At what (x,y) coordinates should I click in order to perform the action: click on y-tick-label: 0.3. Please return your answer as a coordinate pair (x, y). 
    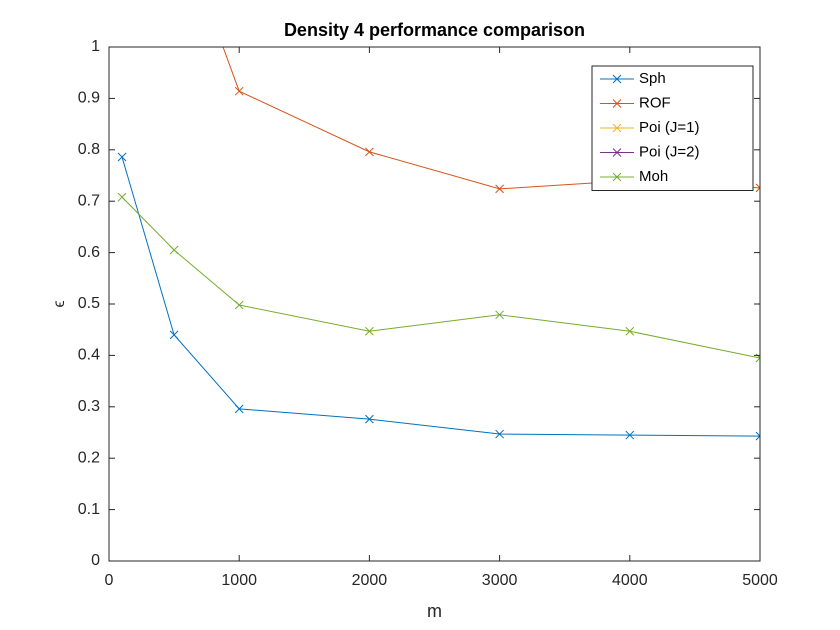
    Looking at the image, I should click on (89, 406).